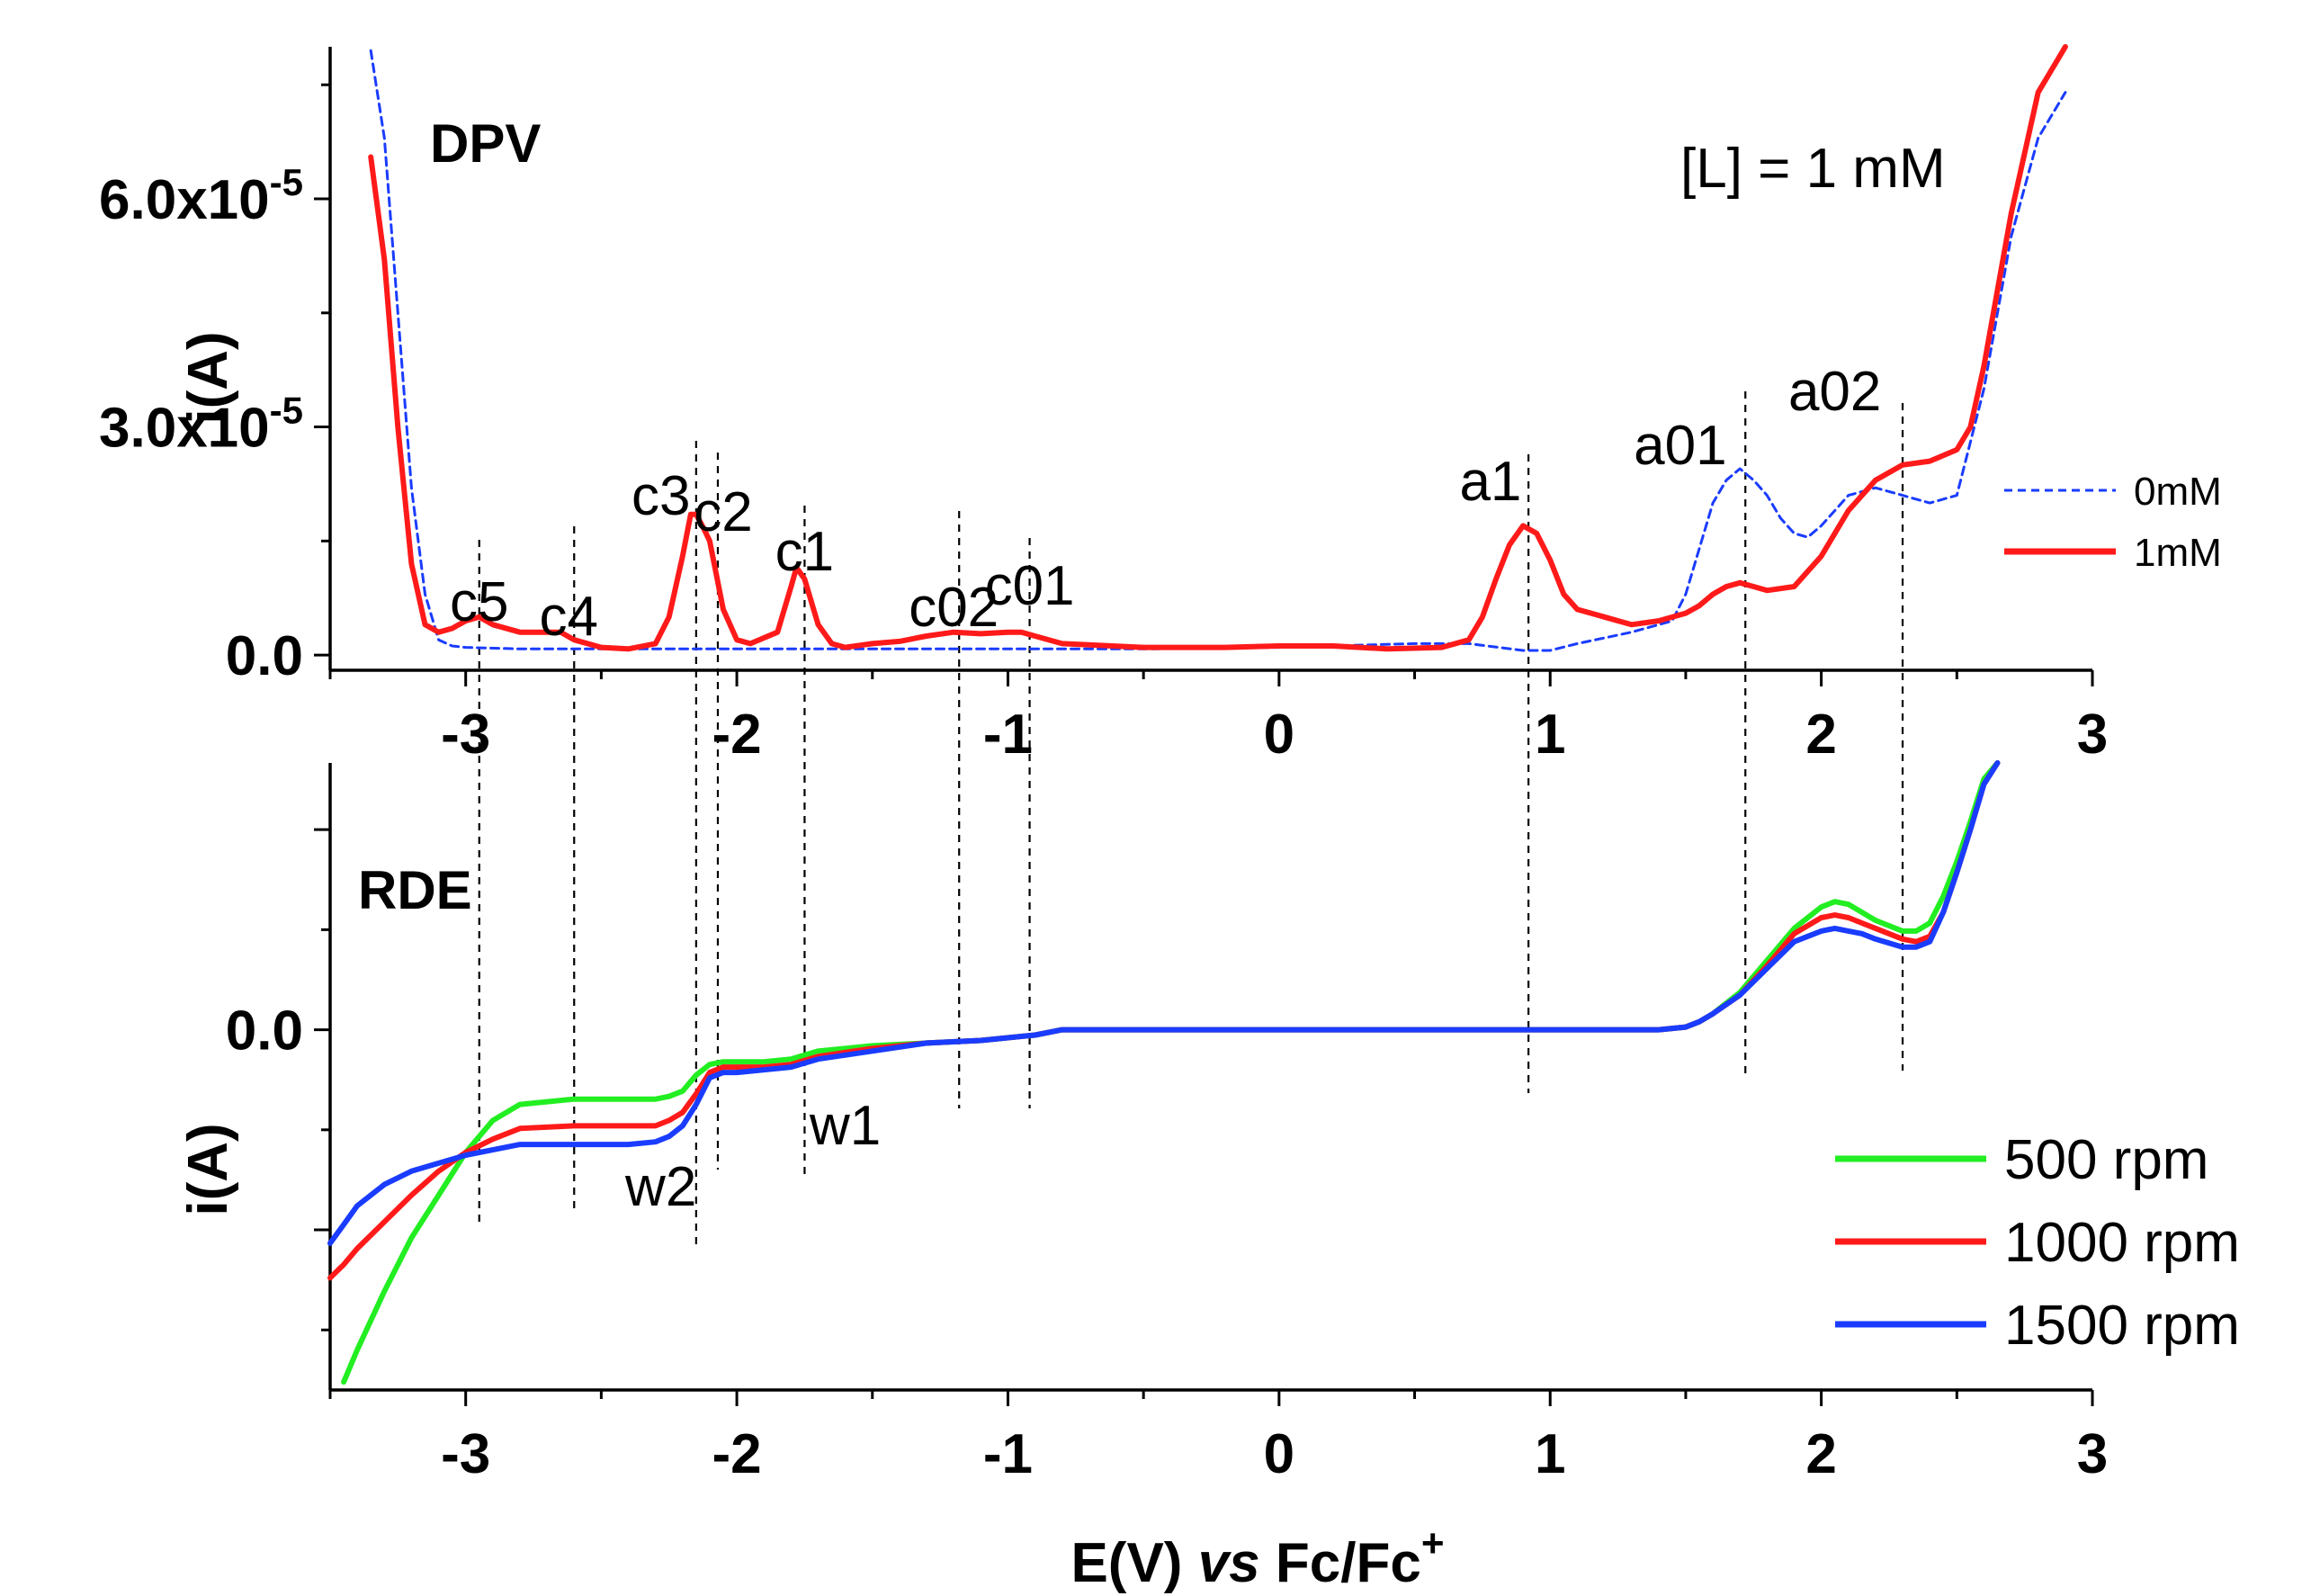  I want to click on peak-label-a1: a1, so click(1490, 482).